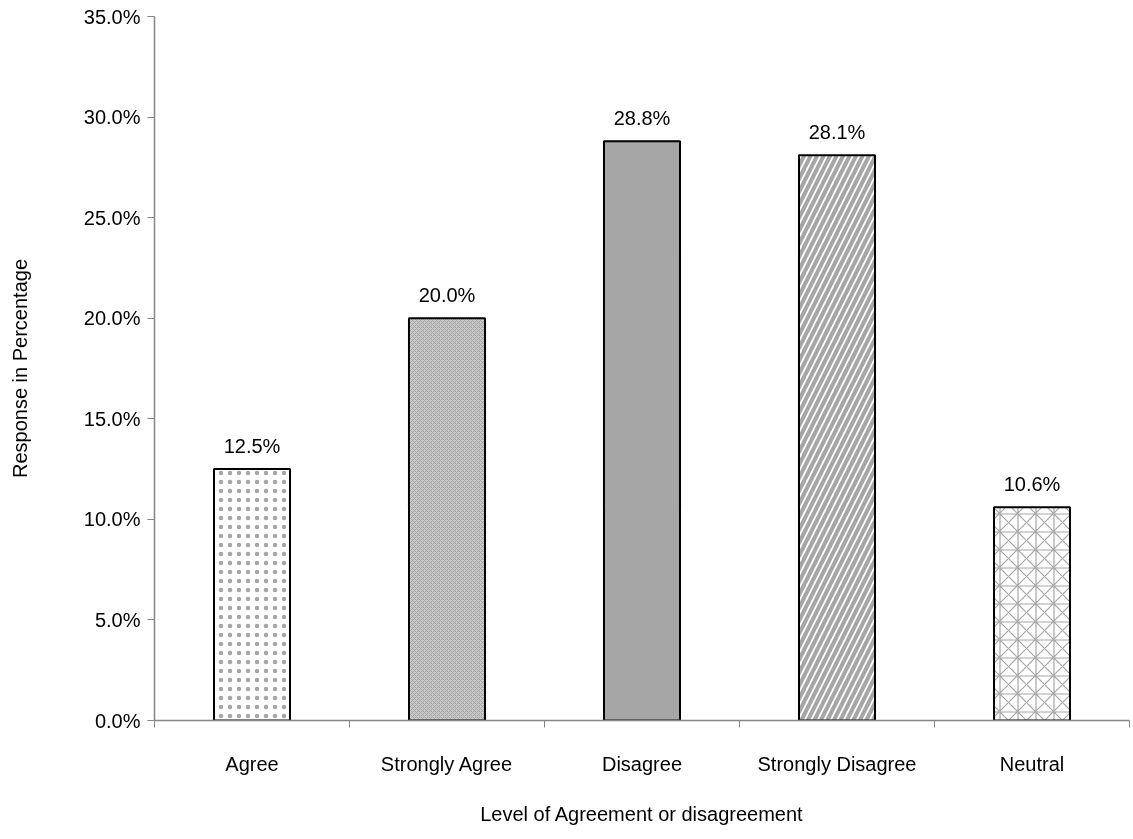 This screenshot has height=839, width=1133. Describe the element at coordinates (117, 619) in the screenshot. I see `y-tick-label: 5.0%` at that location.